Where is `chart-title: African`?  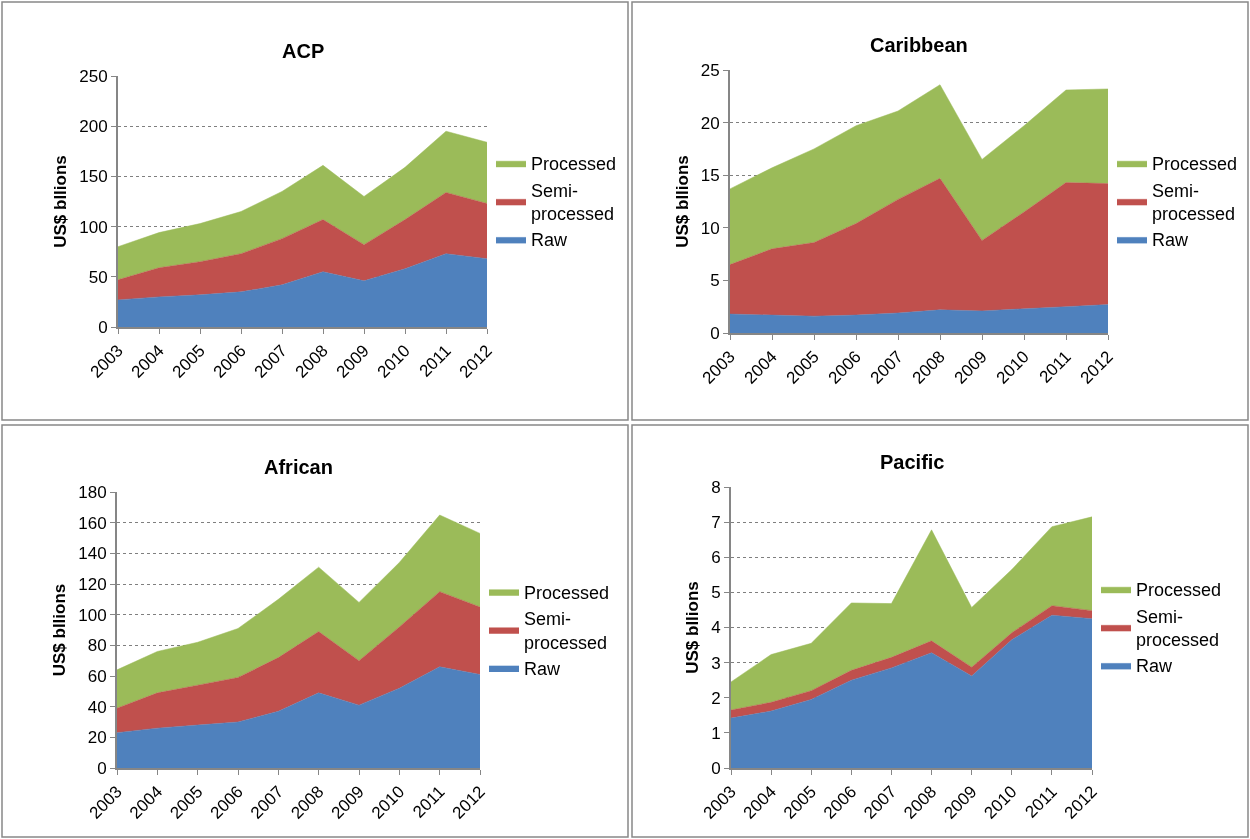
chart-title: African is located at coordinates (298, 467).